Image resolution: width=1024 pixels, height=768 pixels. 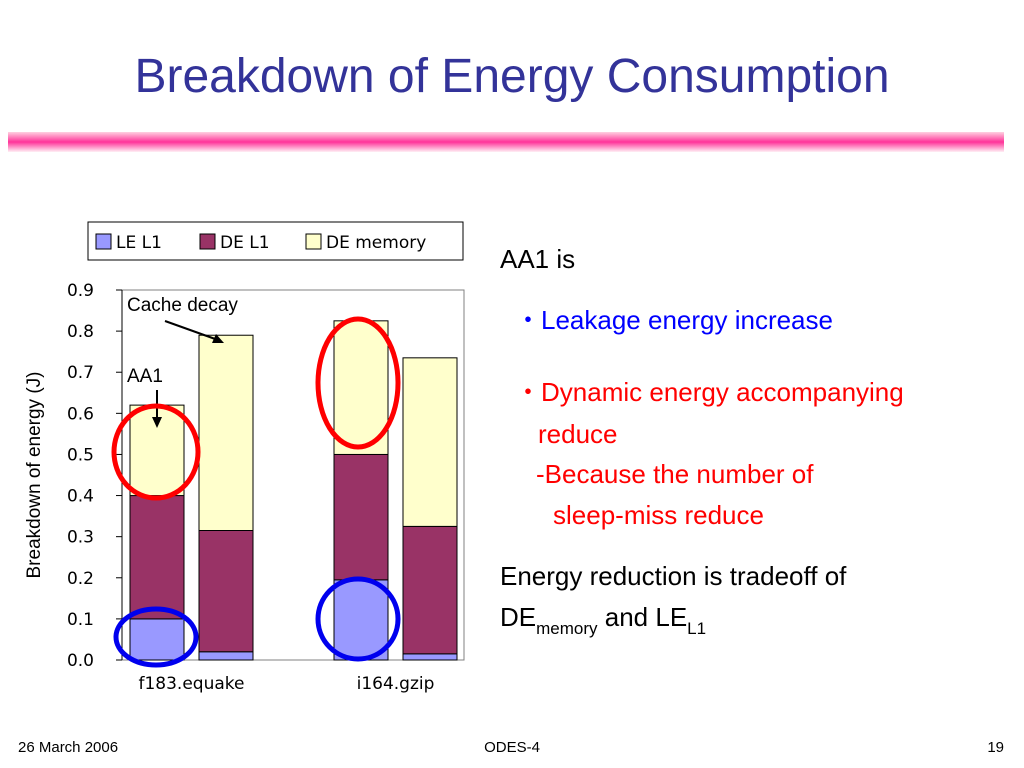 I want to click on annotation: AA1, so click(x=145, y=376).